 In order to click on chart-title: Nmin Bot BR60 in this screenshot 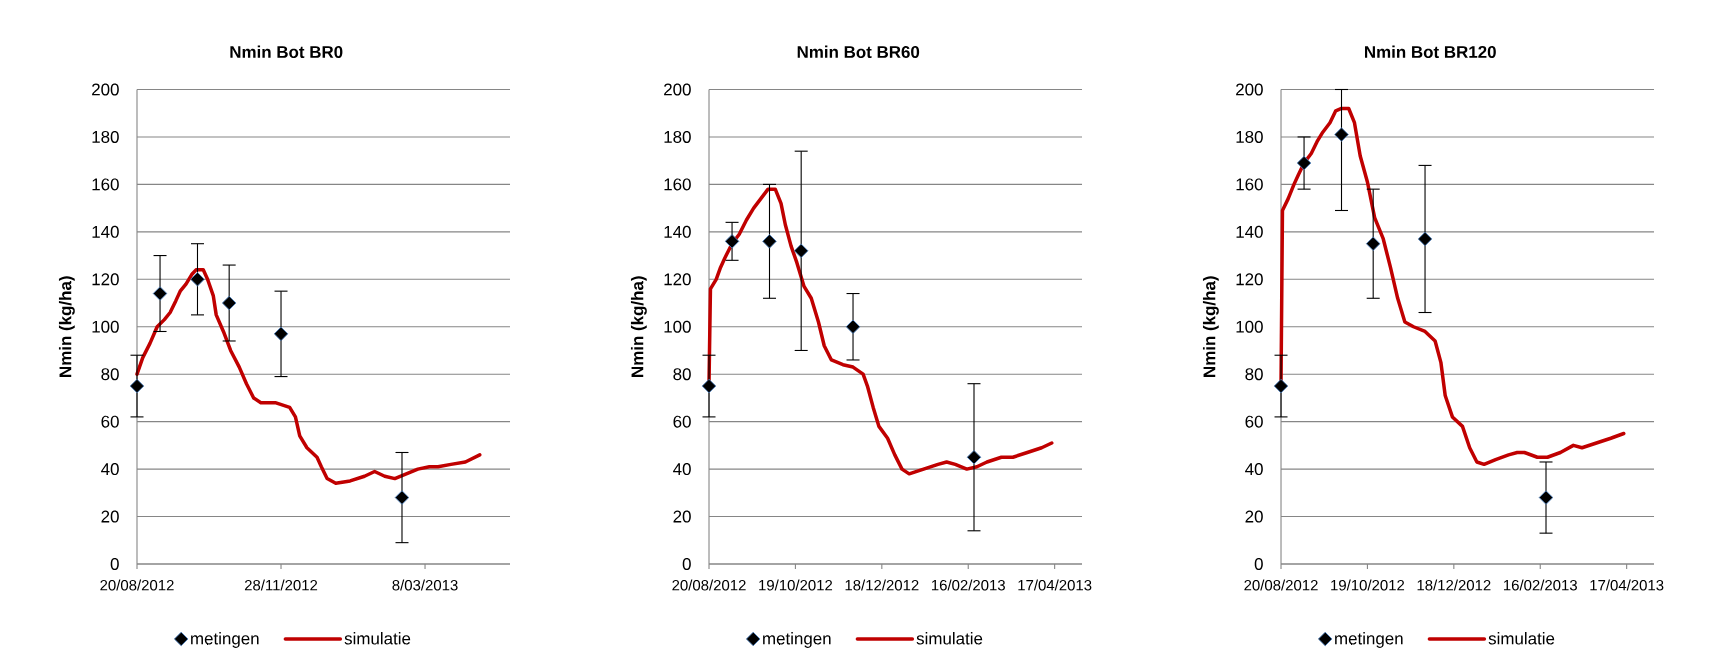, I will do `click(858, 51)`.